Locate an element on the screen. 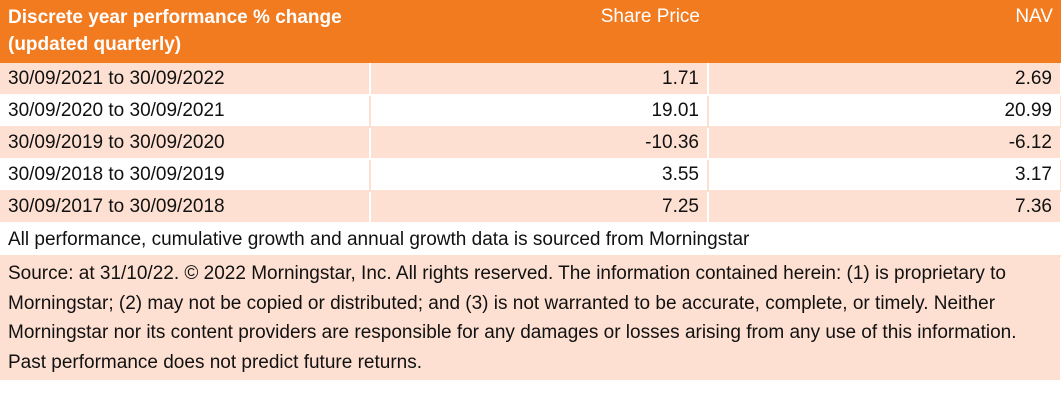 This screenshot has width=1061, height=417. table-row: 30/09/2018 to 30/09/2019 3.55 3.17 is located at coordinates (530, 175).